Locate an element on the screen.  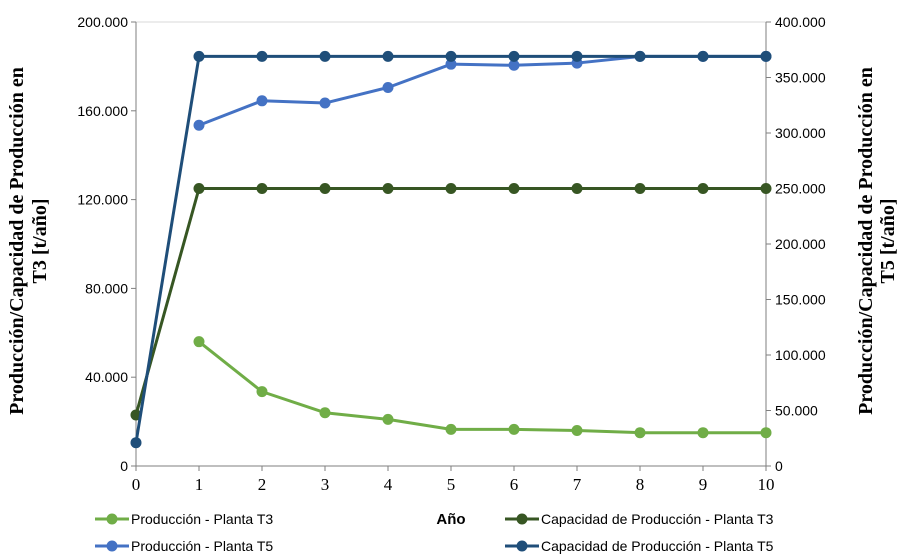
x-tick-label: 7 is located at coordinates (577, 484).